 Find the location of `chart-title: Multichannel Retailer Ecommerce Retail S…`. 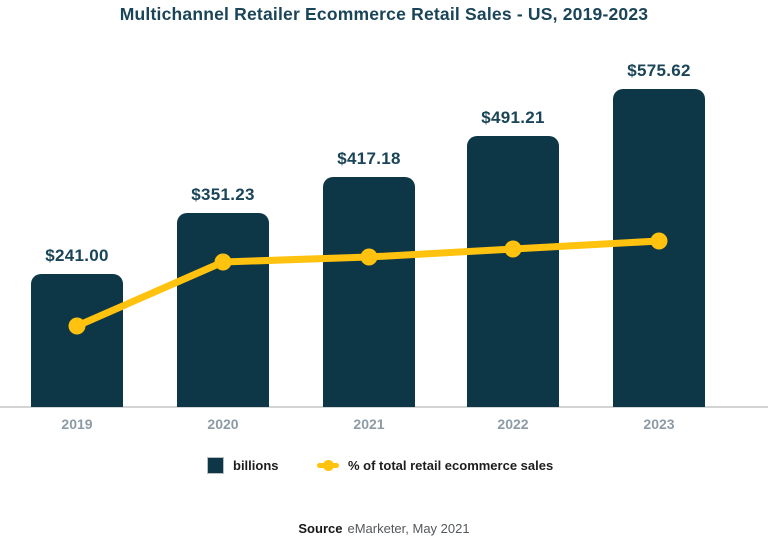

chart-title: Multichannel Retailer Ecommerce Retail S… is located at coordinates (384, 14).